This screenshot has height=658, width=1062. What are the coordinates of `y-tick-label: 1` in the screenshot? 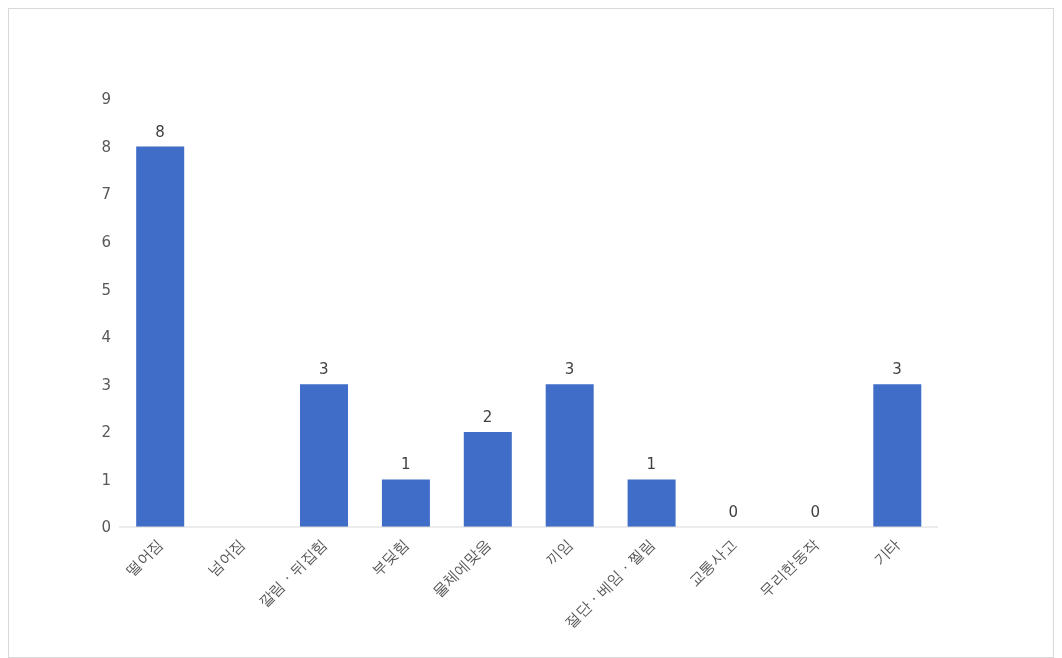 It's located at (106, 479).